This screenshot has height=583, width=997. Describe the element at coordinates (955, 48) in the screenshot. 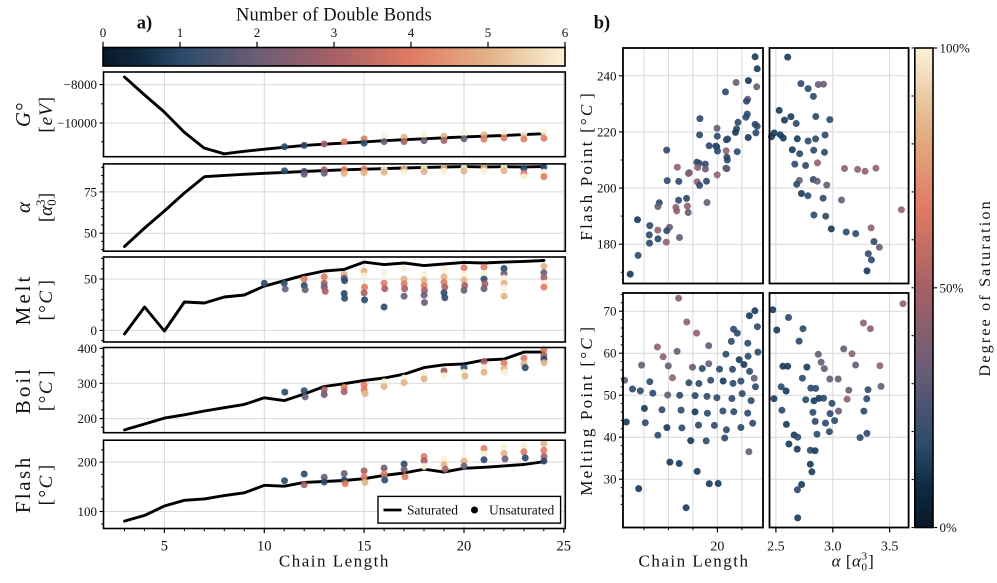

I see `svg-text: 100%` at that location.